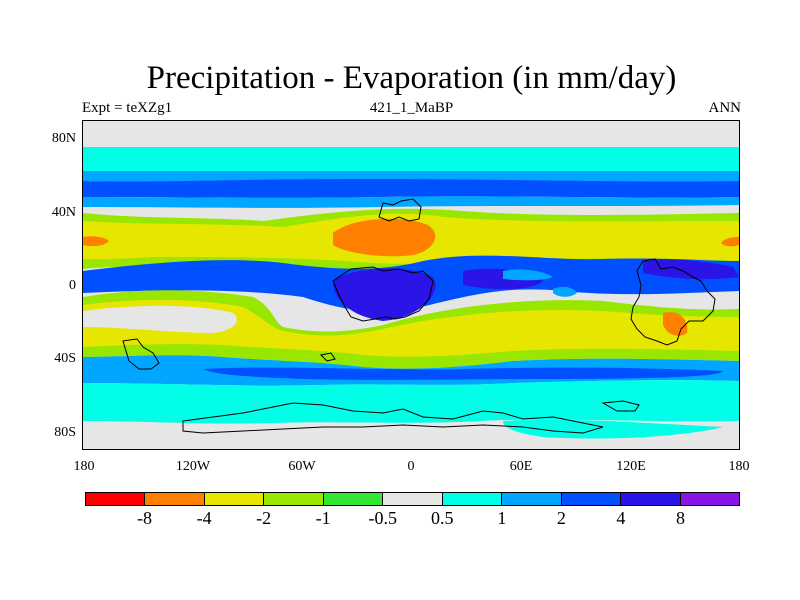  Describe the element at coordinates (204, 518) in the screenshot. I see `colorbar-label: -4` at that location.